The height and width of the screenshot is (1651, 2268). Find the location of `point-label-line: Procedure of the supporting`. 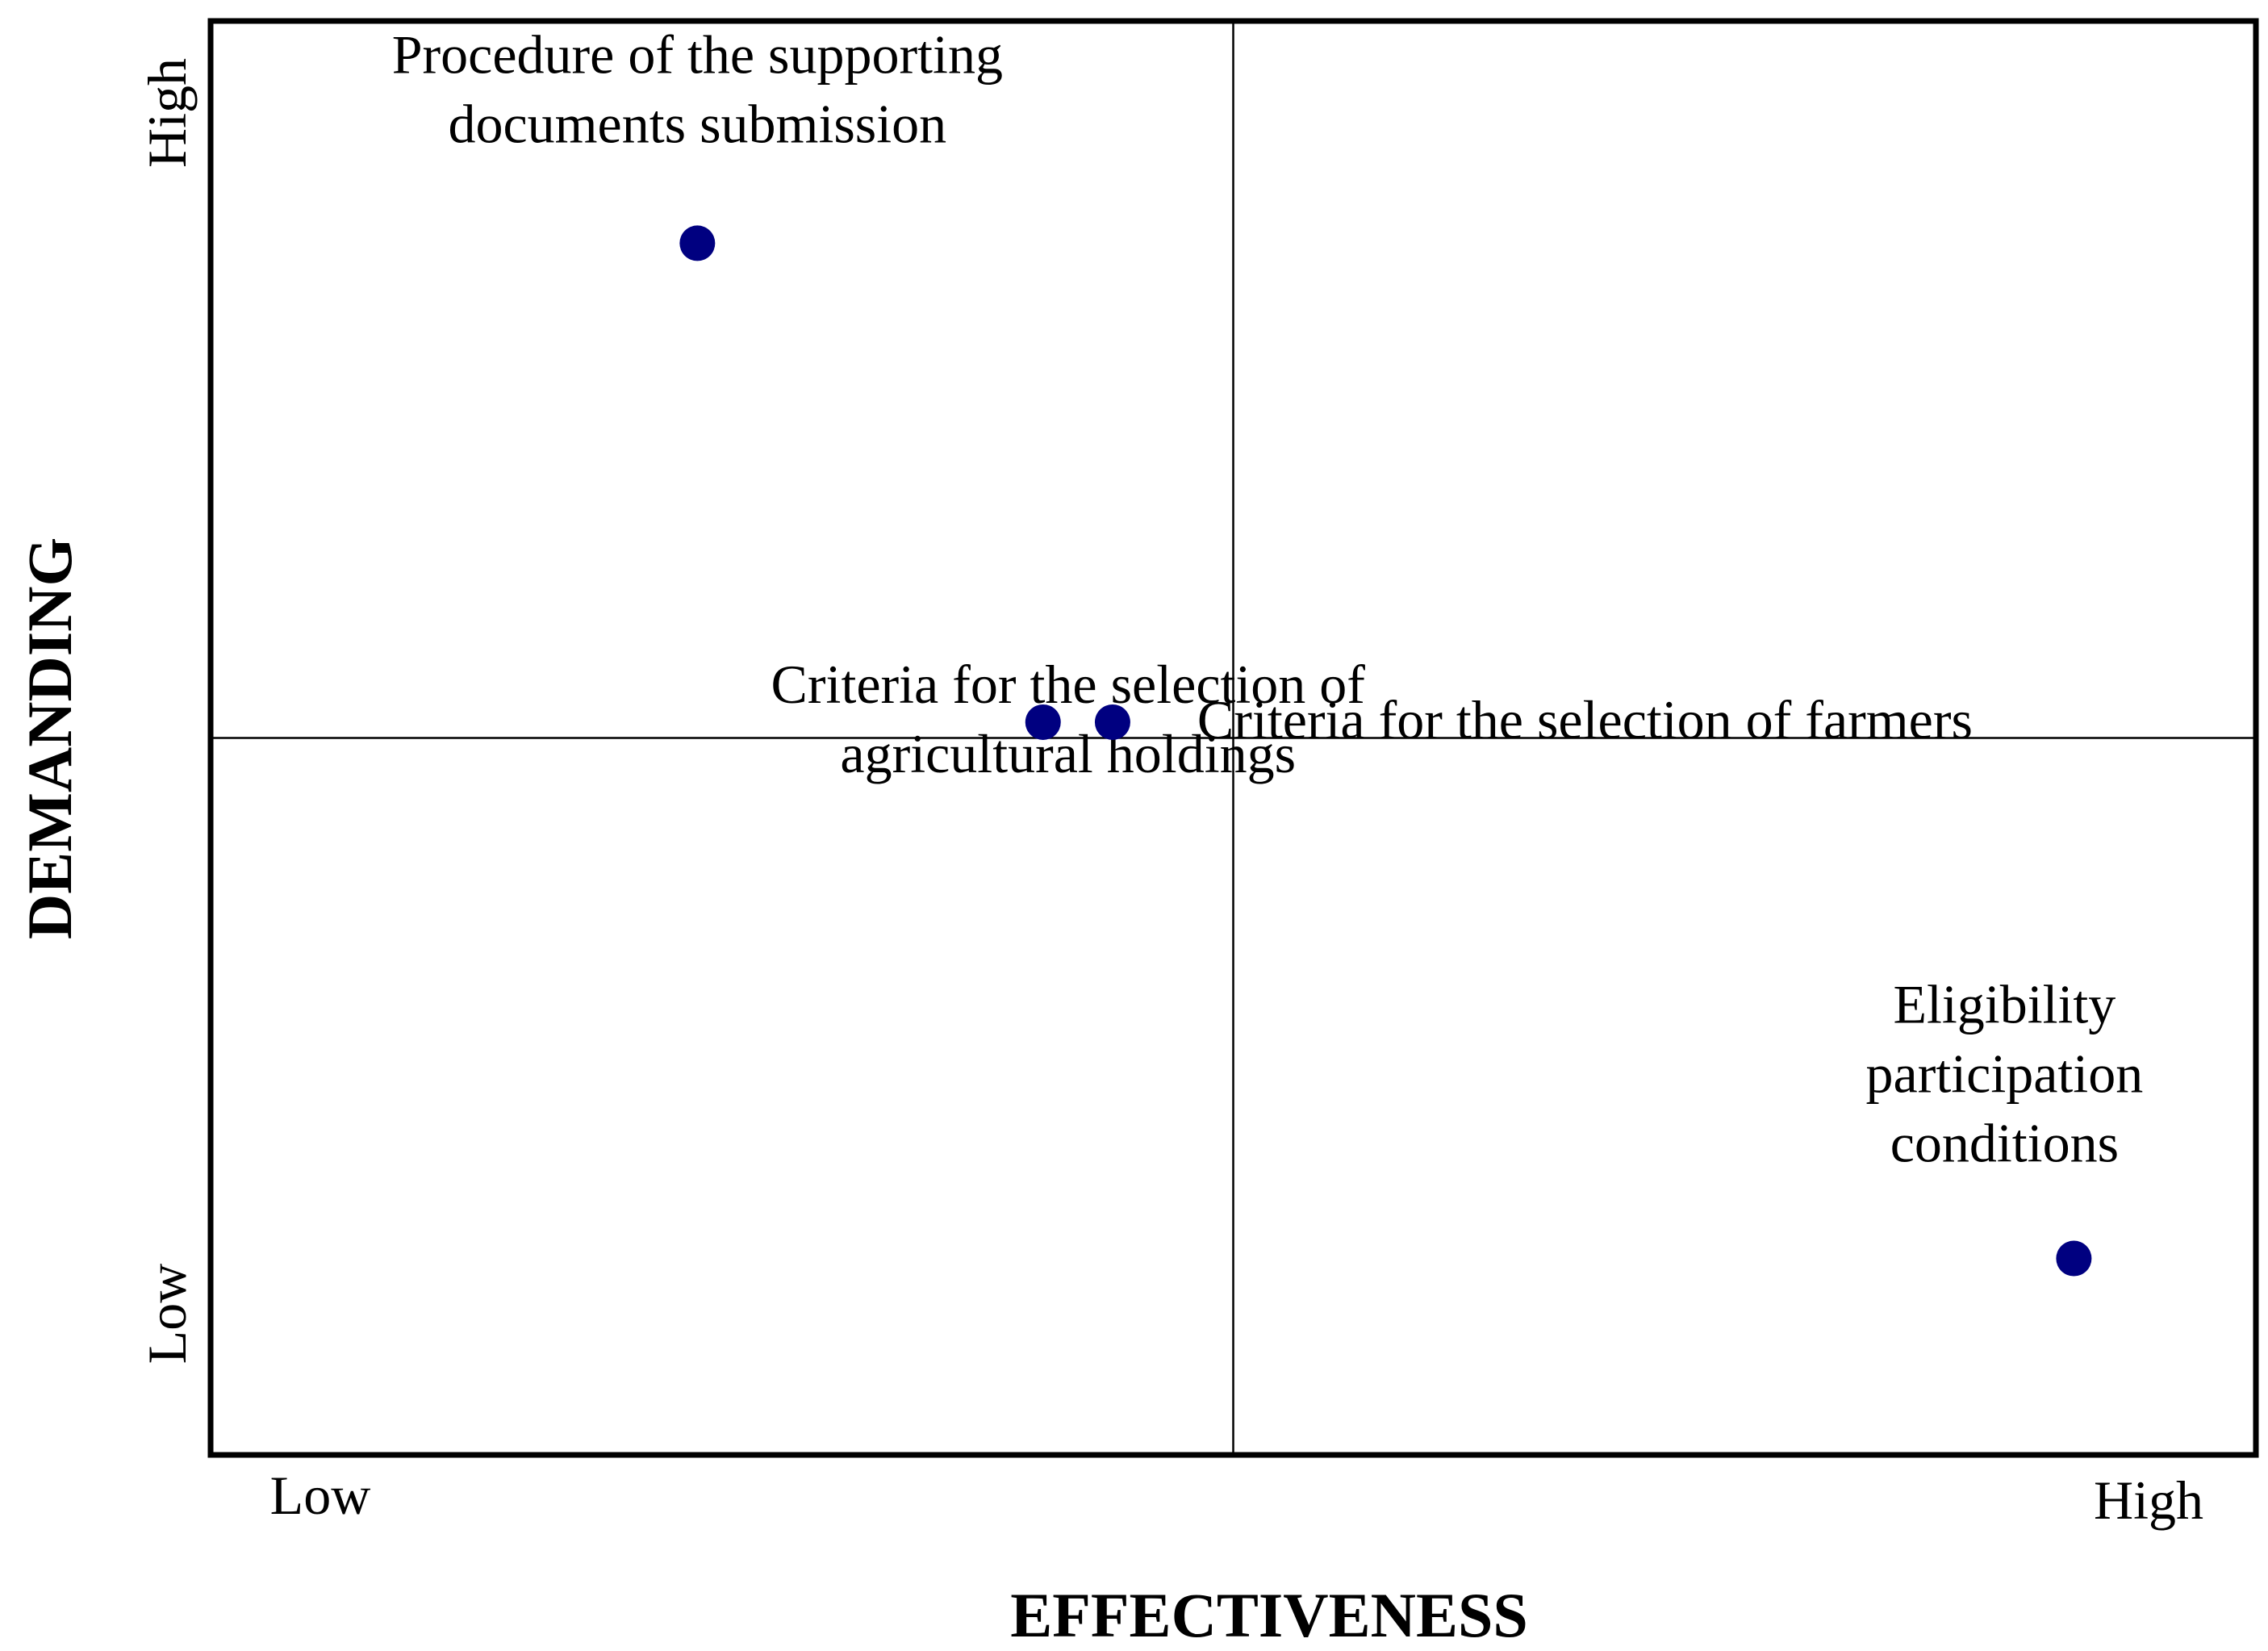

point-label-line: Procedure of the supporting is located at coordinates (697, 54).